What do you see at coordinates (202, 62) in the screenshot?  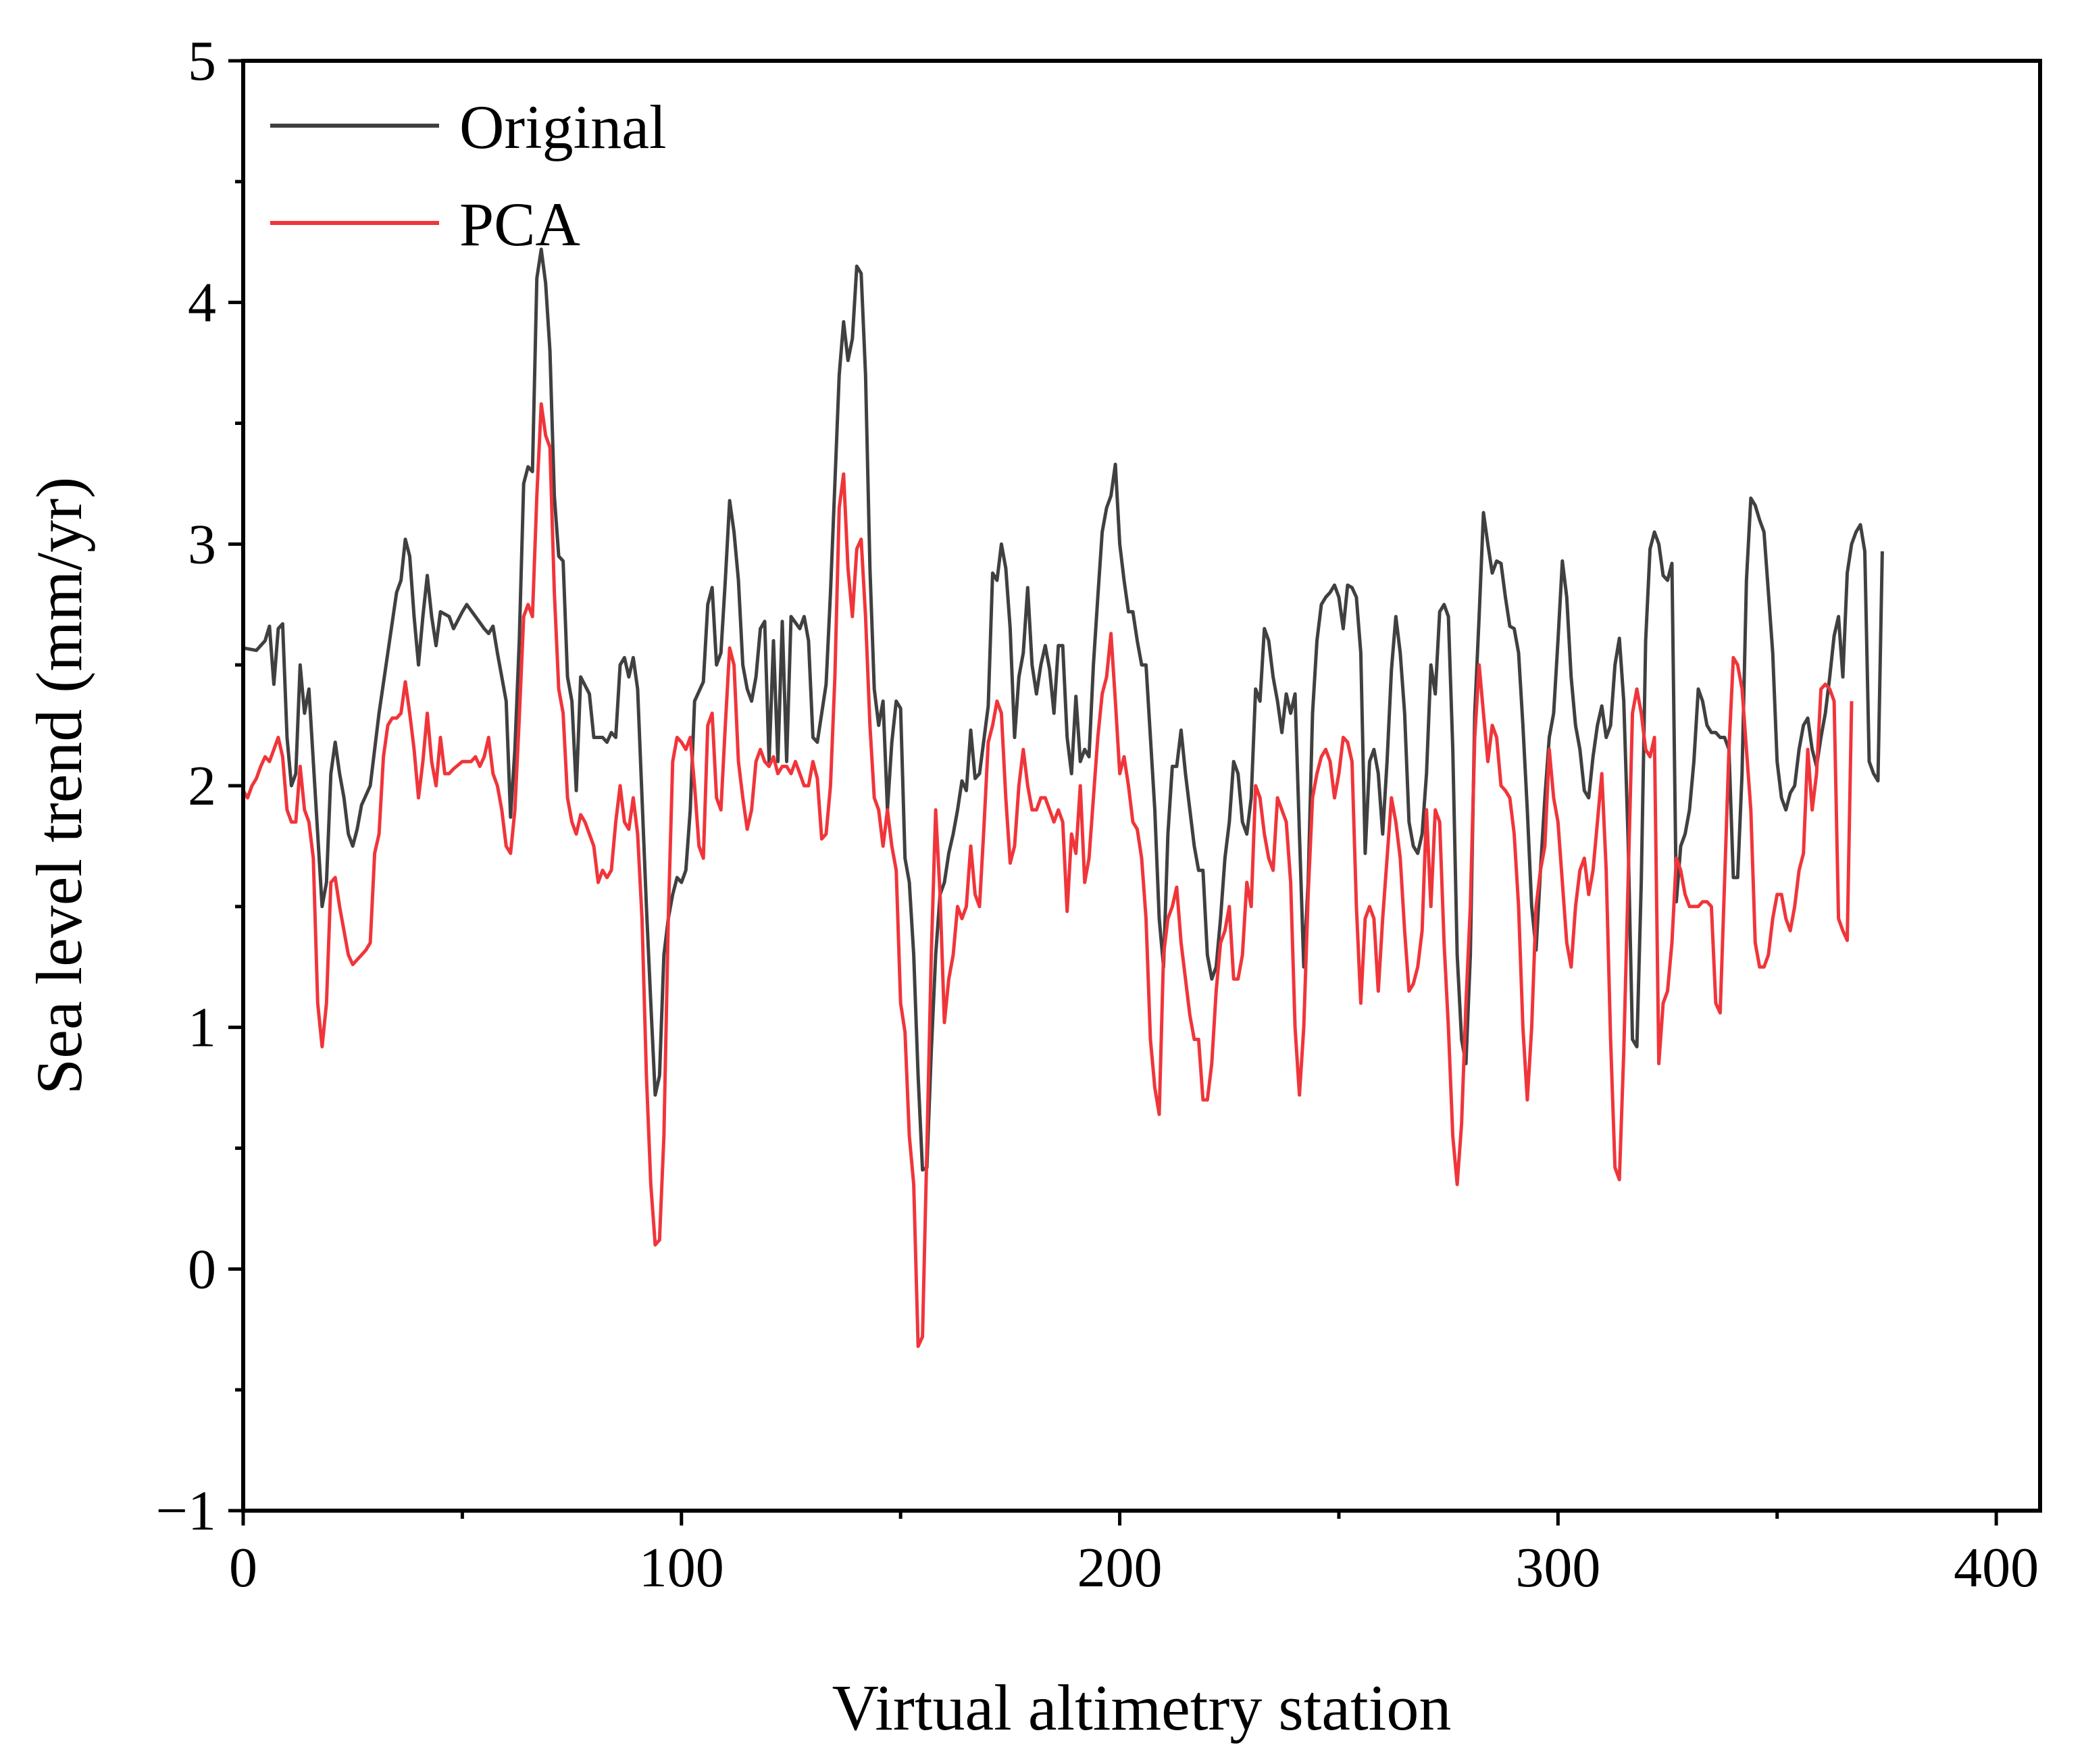 I see `y-tick-label: 5` at bounding box center [202, 62].